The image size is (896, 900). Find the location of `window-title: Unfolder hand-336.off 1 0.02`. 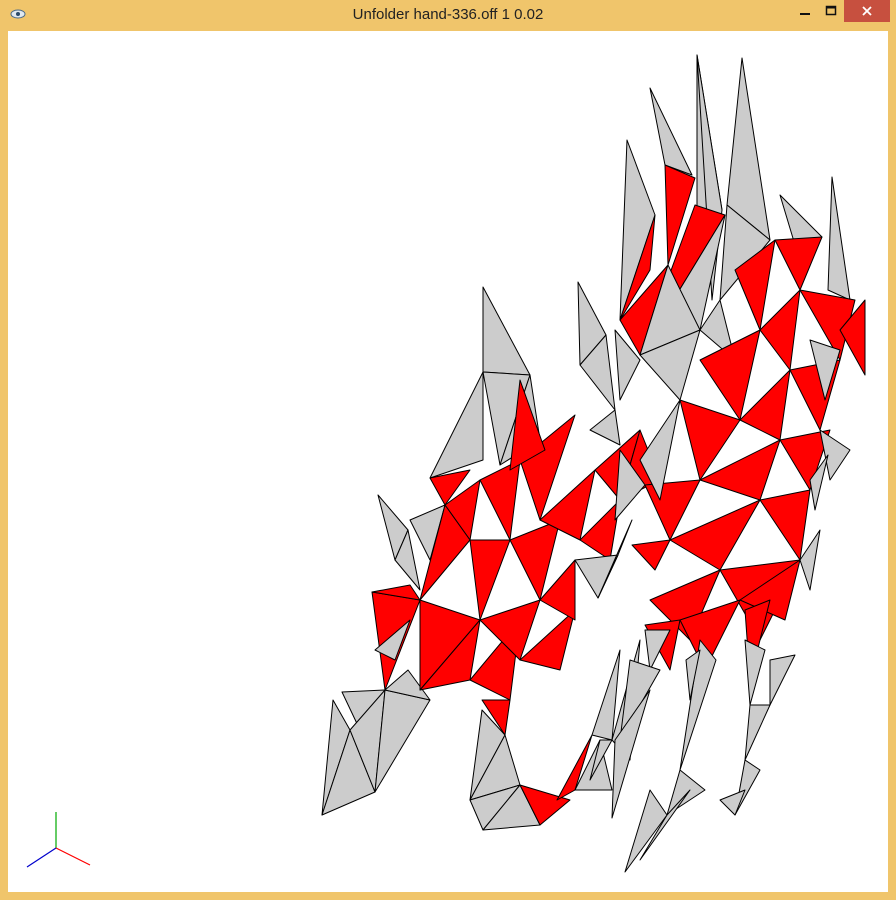

window-title: Unfolder hand-336.off 1 0.02 is located at coordinates (448, 14).